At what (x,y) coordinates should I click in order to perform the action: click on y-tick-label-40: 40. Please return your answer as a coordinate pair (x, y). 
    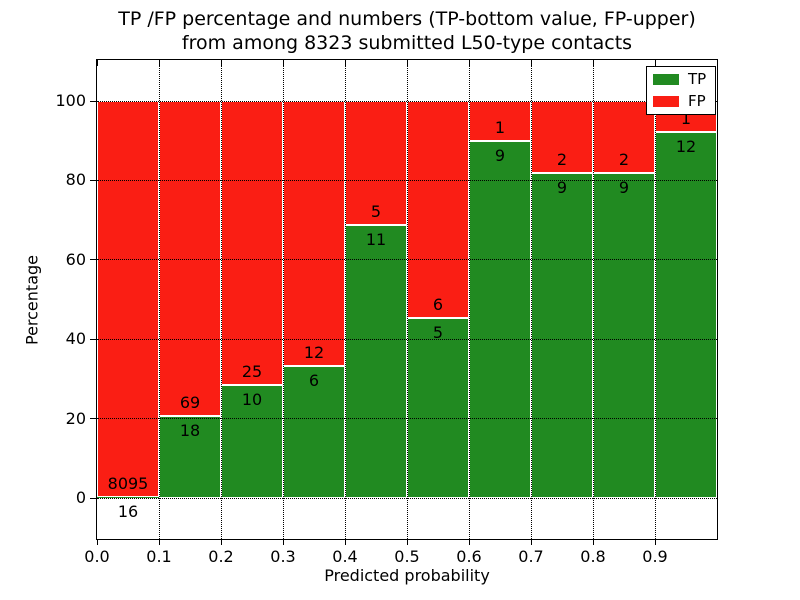
    Looking at the image, I should click on (75, 339).